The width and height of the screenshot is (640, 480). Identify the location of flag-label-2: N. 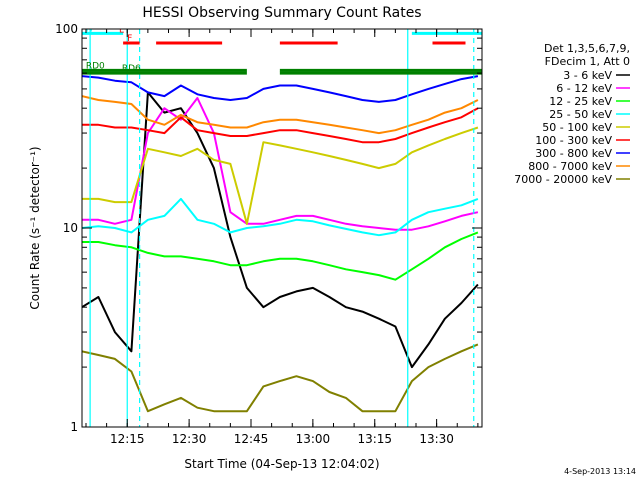
(89, 29).